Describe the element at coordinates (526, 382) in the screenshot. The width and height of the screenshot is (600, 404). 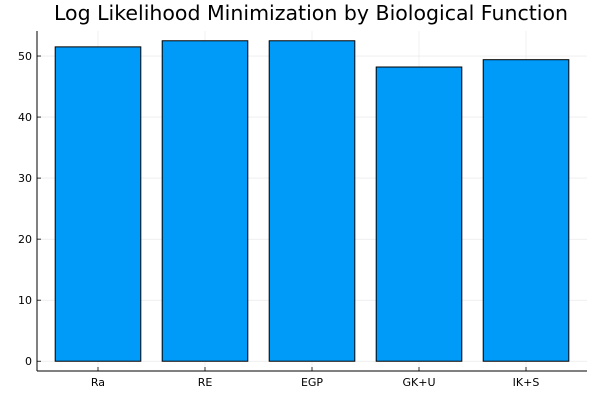
I see `x-tick-label: IK+S` at that location.